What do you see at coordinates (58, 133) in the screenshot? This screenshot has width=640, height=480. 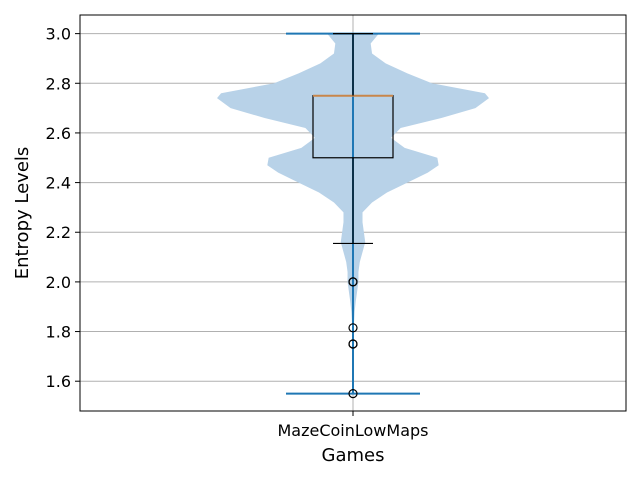 I see `y-tick-label: 2.6` at bounding box center [58, 133].